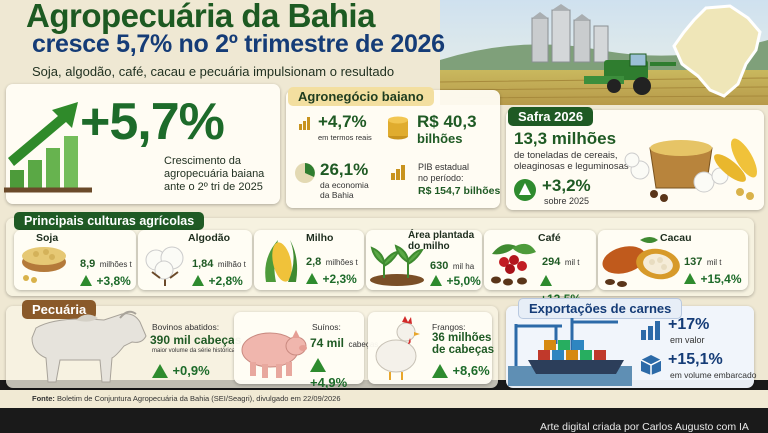 This screenshot has height=433, width=768. I want to click on soy-icon, so click(44, 265).